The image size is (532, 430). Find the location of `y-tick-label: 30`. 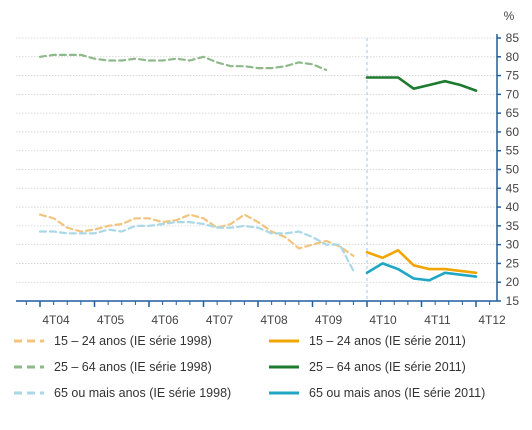

y-tick-label: 30 is located at coordinates (513, 245).